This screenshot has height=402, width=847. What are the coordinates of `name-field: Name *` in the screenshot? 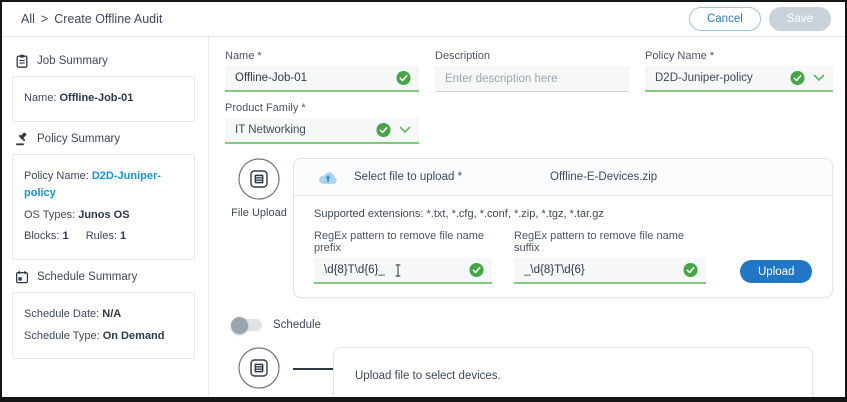 It's located at (322, 71).